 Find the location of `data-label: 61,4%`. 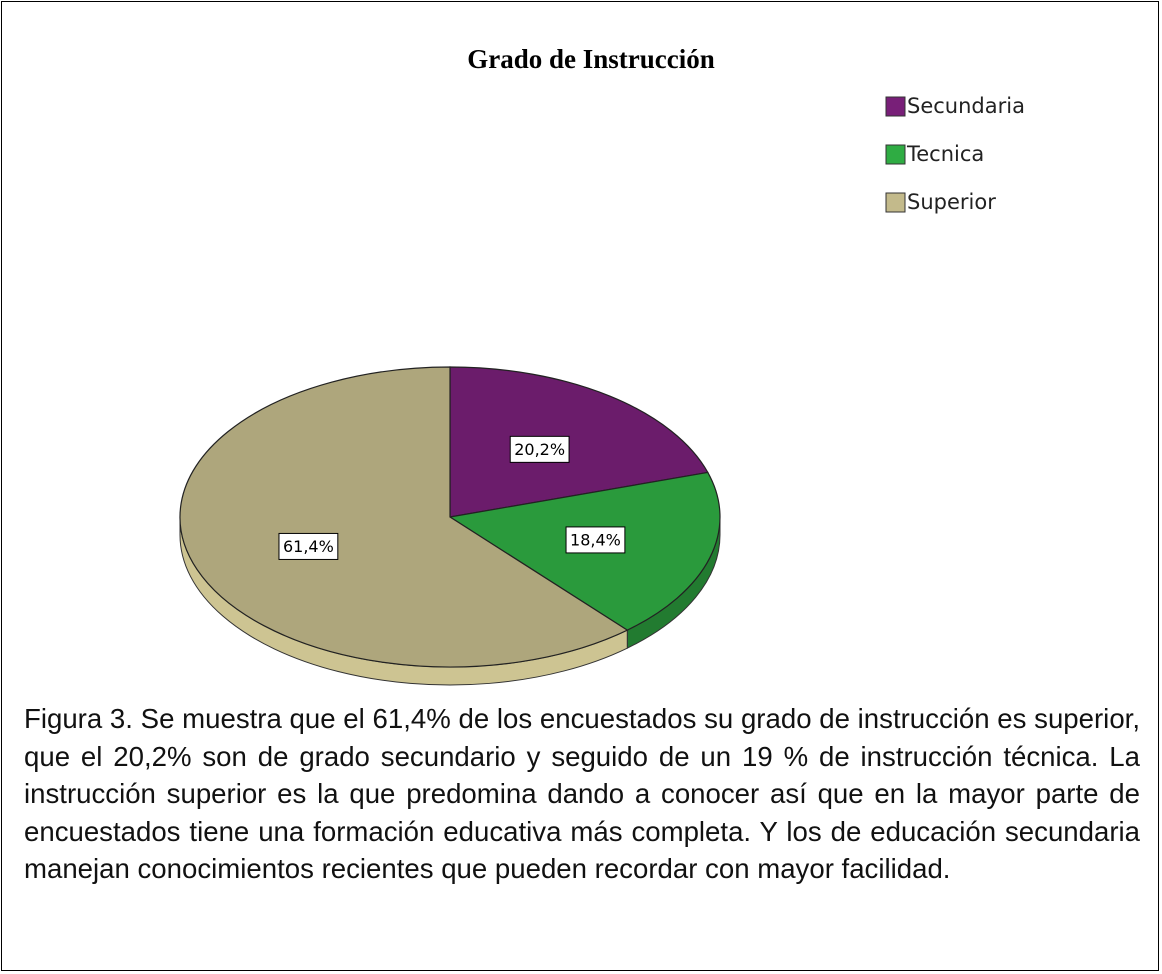

data-label: 61,4% is located at coordinates (308, 546).